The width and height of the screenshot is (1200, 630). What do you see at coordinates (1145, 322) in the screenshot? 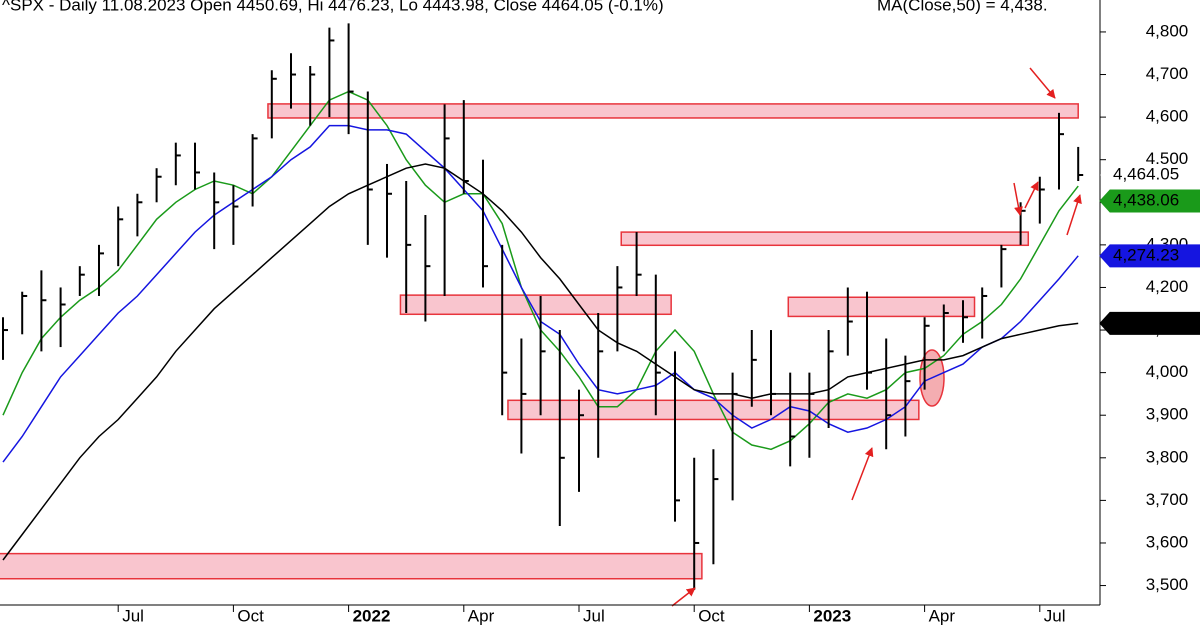
I see `price-tag-label: 4,115.64` at bounding box center [1145, 322].